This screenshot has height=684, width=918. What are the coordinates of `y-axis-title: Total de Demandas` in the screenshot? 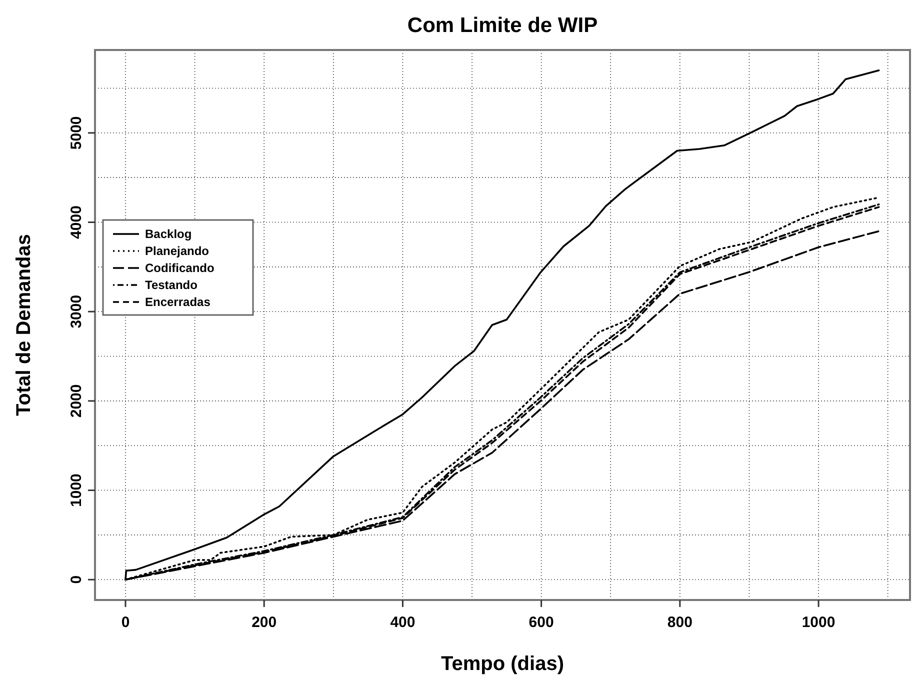 It's located at (24, 325).